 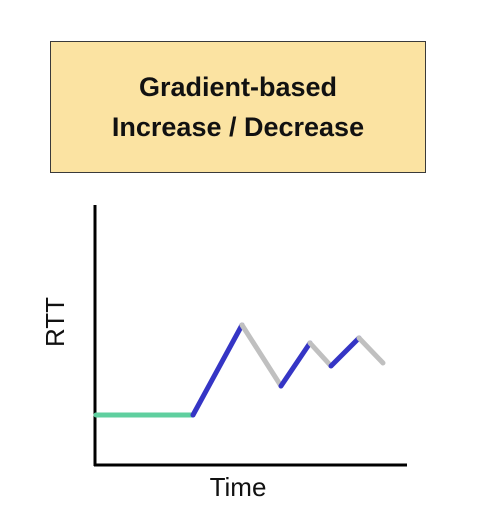 What do you see at coordinates (238, 127) in the screenshot?
I see `title-line-2: Increase / Decrease` at bounding box center [238, 127].